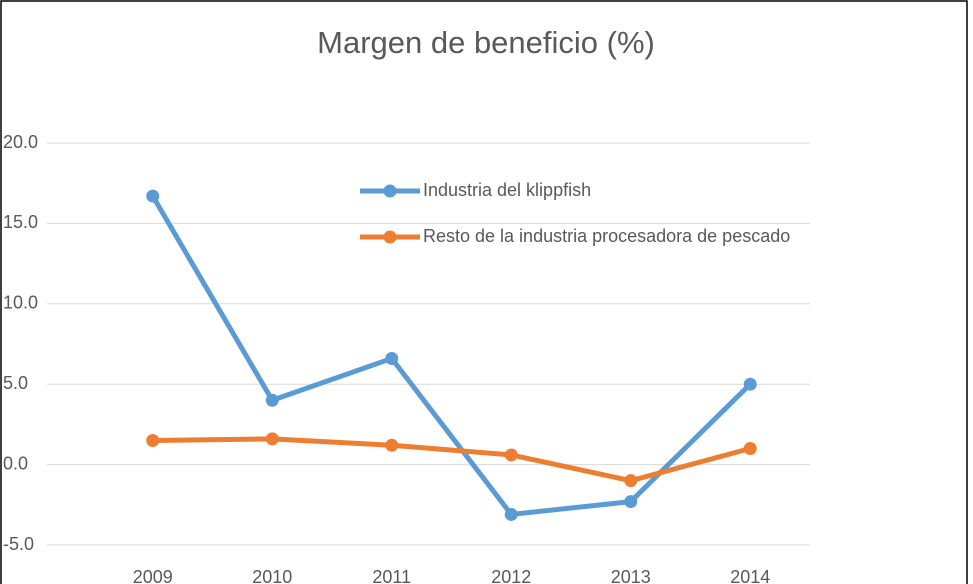  Describe the element at coordinates (451, 460) in the screenshot. I see `series-line` at that location.